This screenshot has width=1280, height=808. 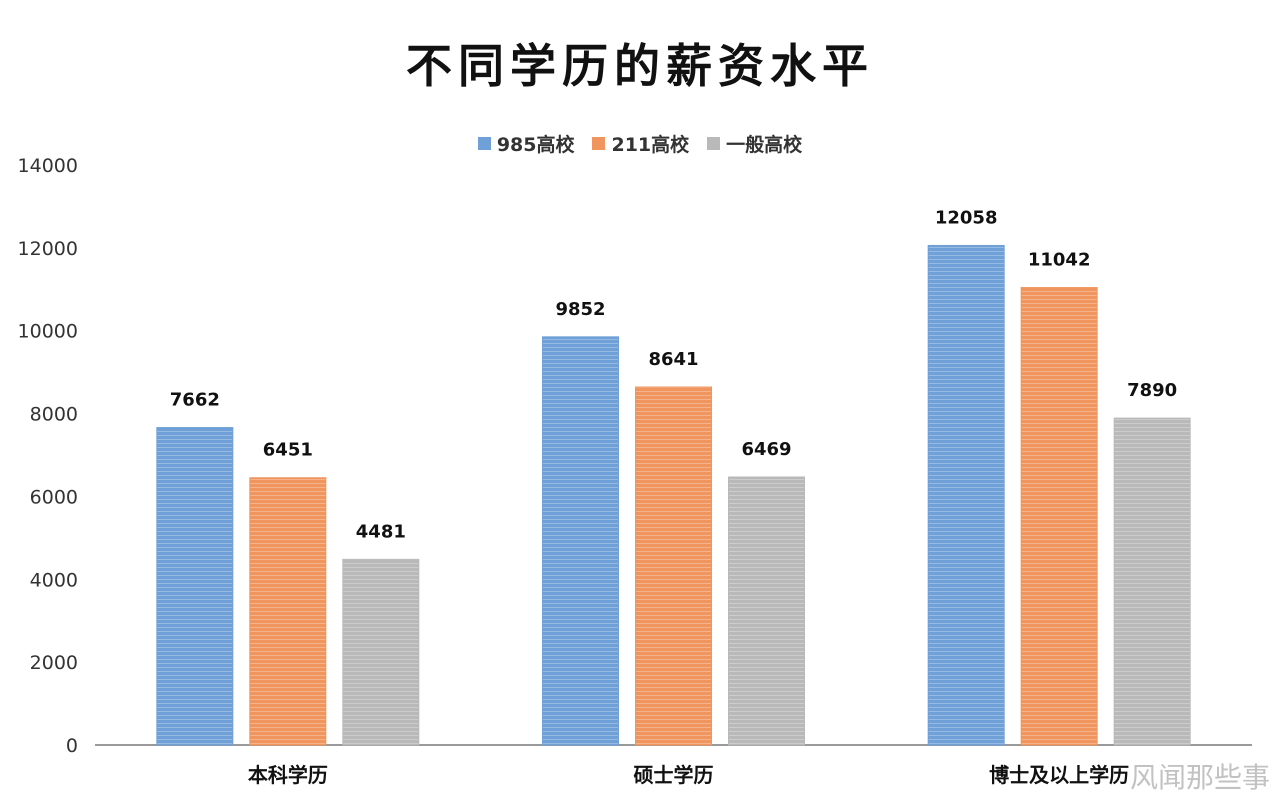 What do you see at coordinates (580, 309) in the screenshot?
I see `bar-value-label: 9852` at bounding box center [580, 309].